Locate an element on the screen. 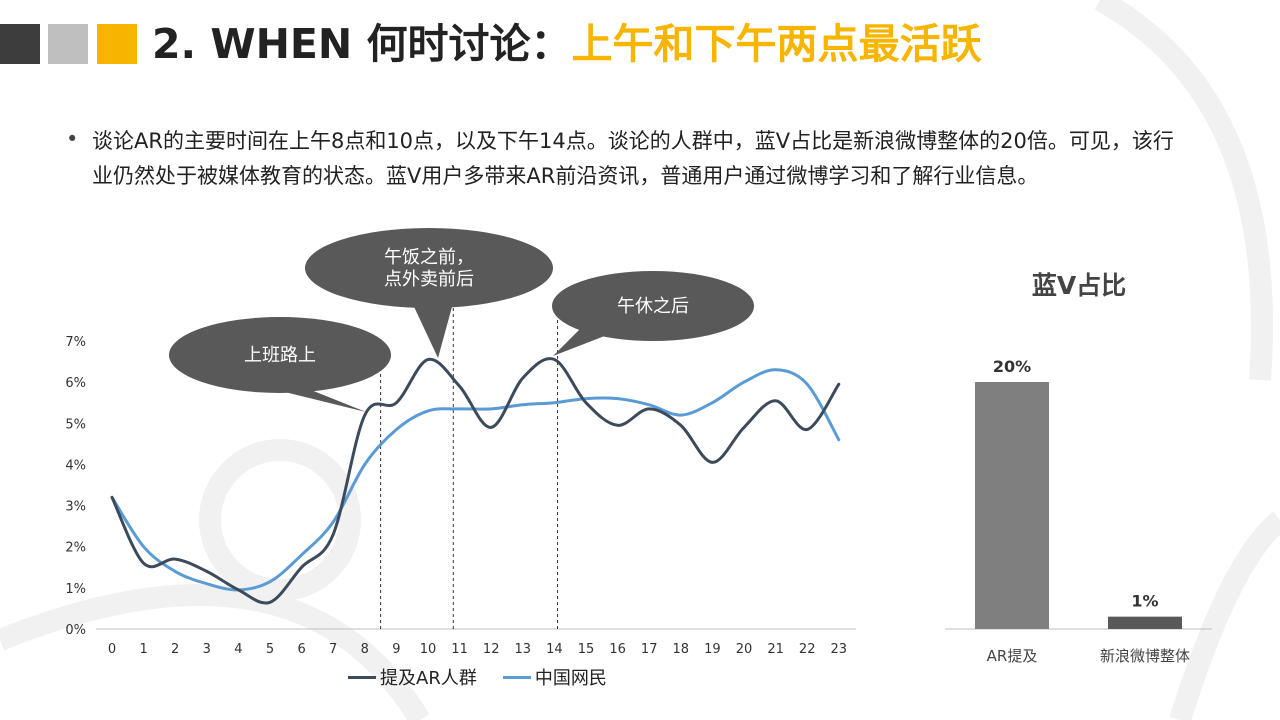 This screenshot has width=1280, height=720. x-tick-label: 20 is located at coordinates (744, 649).